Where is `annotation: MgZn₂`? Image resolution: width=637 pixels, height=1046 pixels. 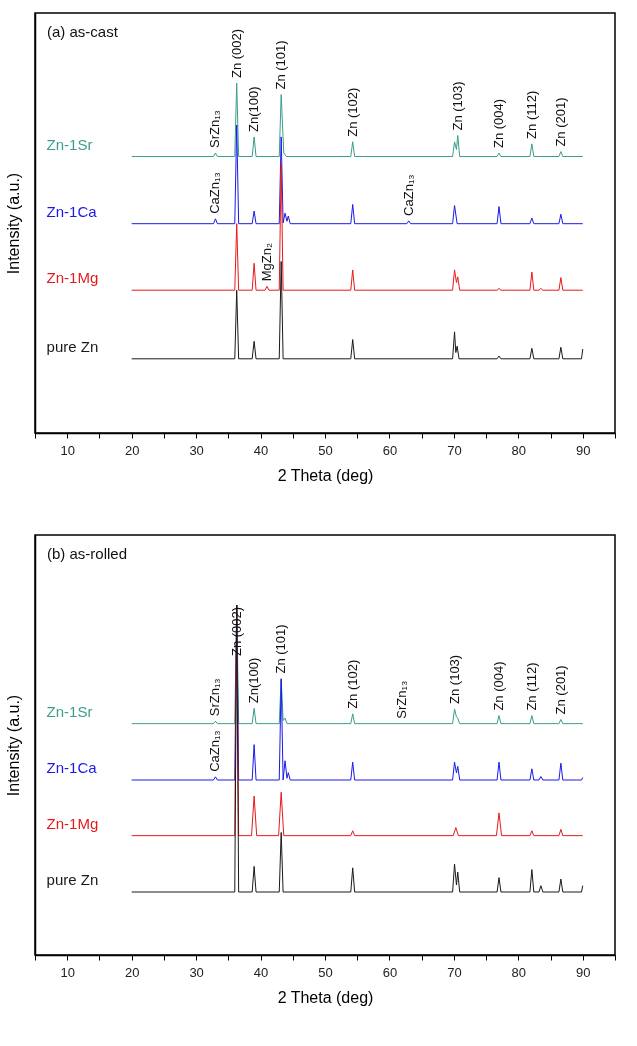 annotation: MgZn₂ is located at coordinates (266, 262).